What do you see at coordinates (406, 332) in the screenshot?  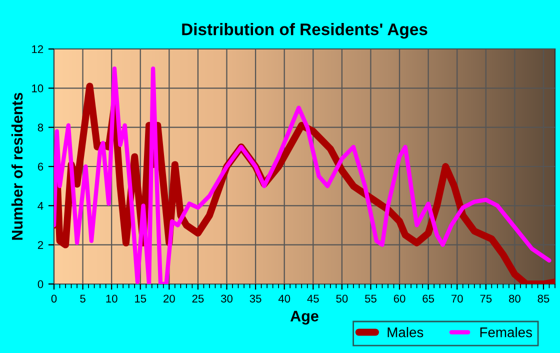 I see `legend-label: Males` at bounding box center [406, 332].